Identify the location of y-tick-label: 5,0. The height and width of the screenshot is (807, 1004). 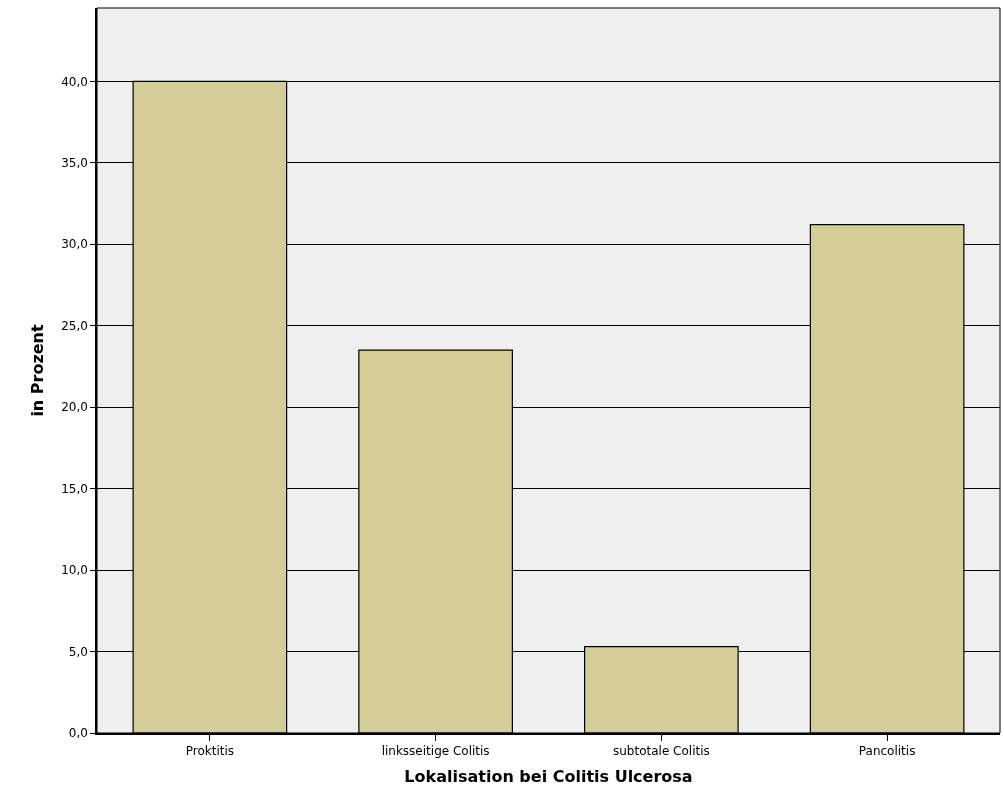
(78, 651).